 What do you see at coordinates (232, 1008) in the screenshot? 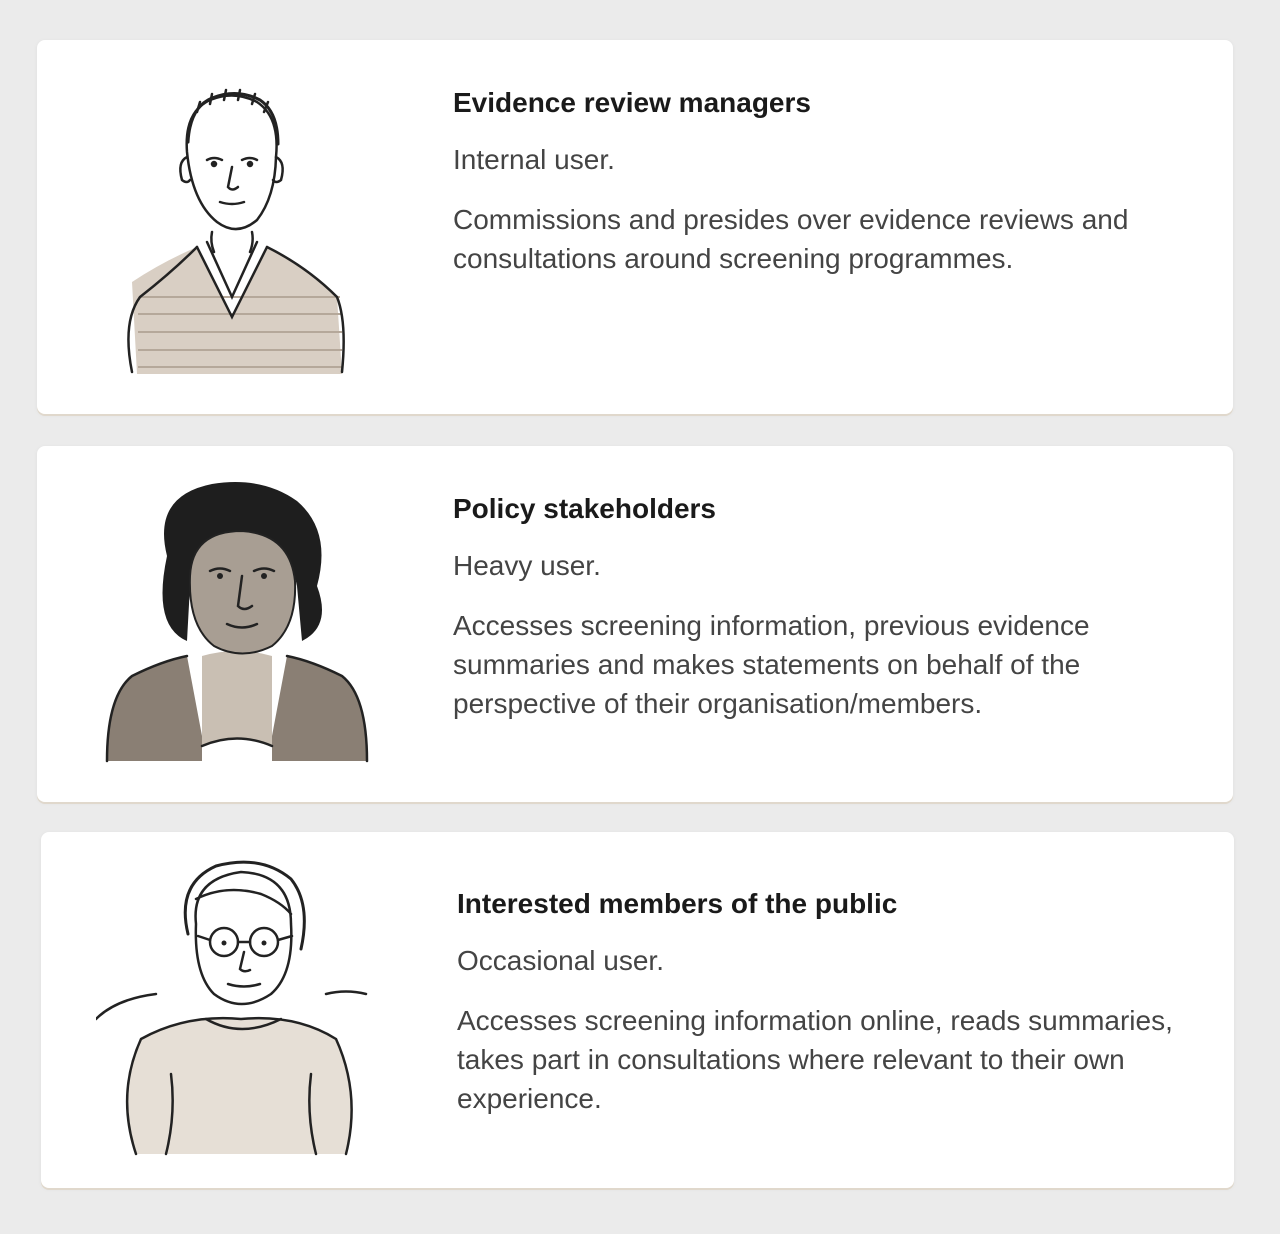
I see `older-woman-sketch-illustration` at bounding box center [232, 1008].